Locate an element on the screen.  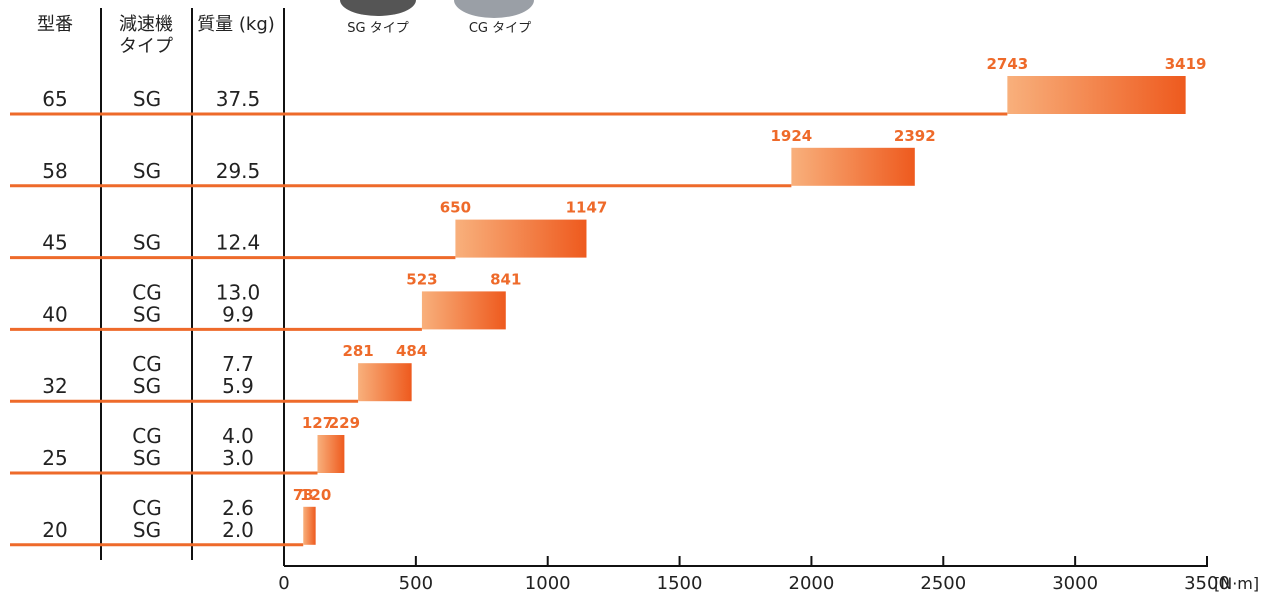
model: 20 is located at coordinates (54, 530).